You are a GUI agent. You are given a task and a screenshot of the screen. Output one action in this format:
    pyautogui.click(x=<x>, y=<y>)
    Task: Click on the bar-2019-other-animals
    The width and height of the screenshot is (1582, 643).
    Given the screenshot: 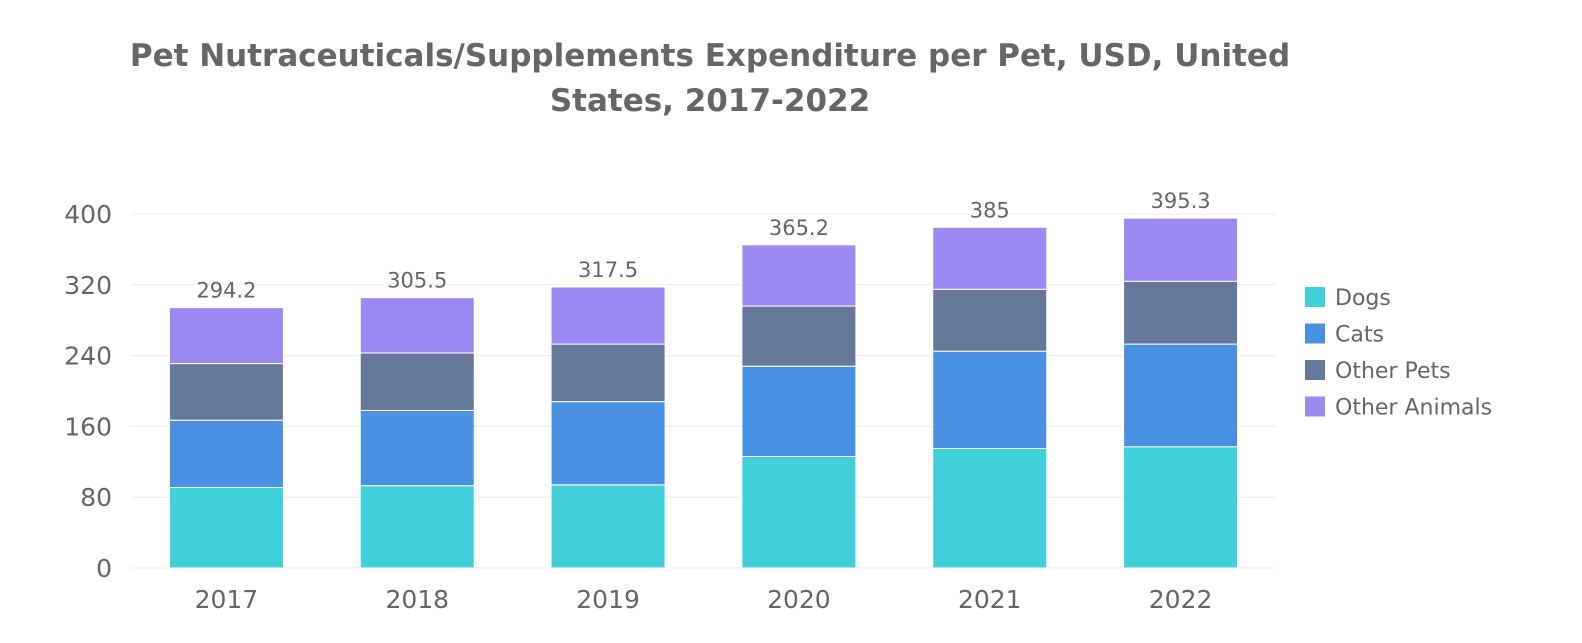 What is the action you would take?
    pyautogui.click(x=608, y=315)
    